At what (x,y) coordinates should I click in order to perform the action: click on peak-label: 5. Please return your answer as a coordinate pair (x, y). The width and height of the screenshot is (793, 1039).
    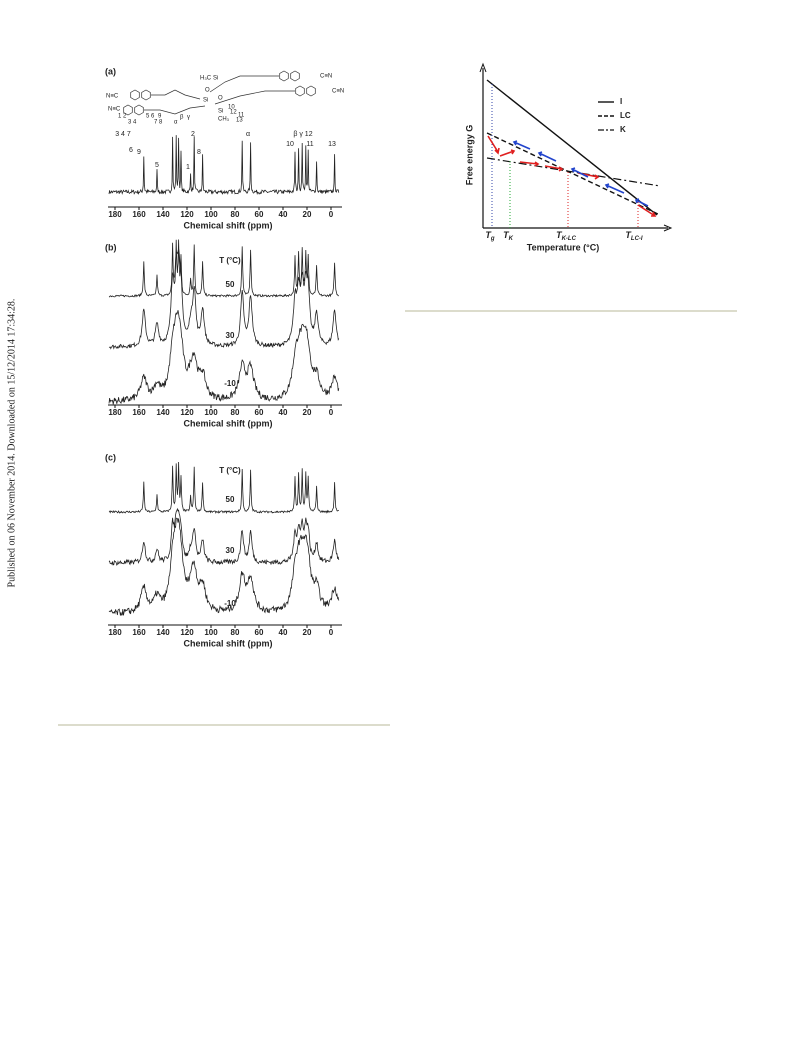
    Looking at the image, I should click on (157, 165).